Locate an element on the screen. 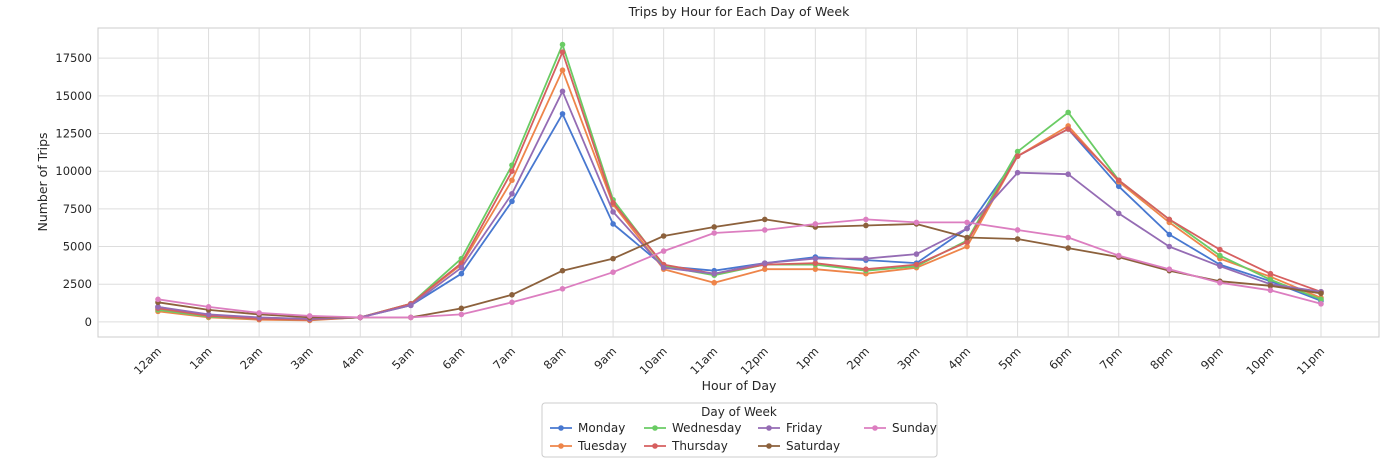 This screenshot has width=1400, height=468. x-tick-label: 6am is located at coordinates (454, 358).